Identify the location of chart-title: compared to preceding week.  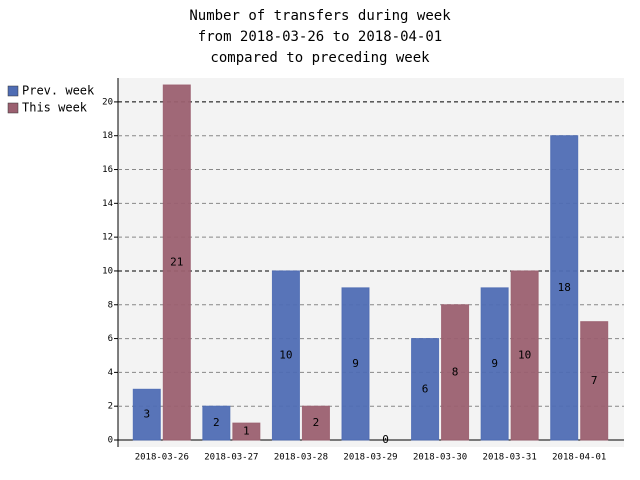
(320, 58).